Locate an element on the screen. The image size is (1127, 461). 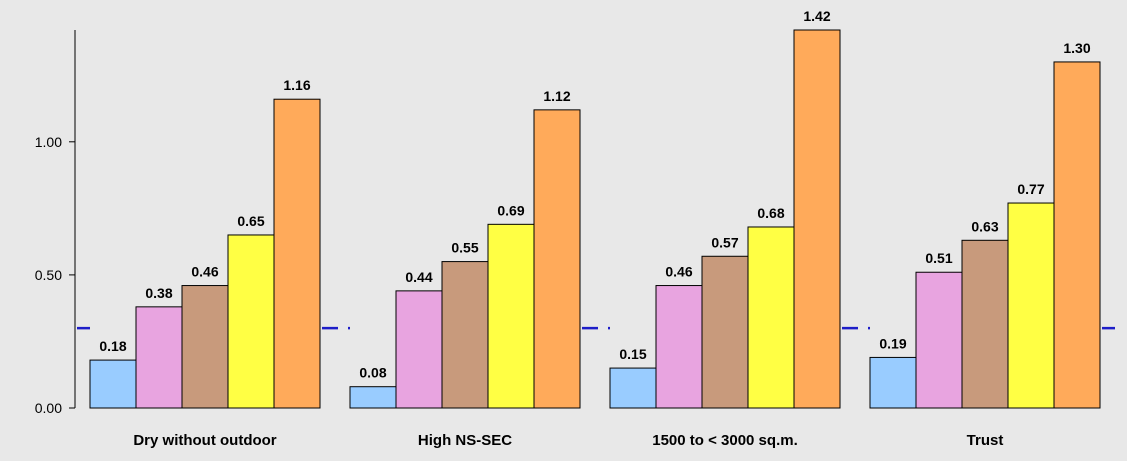
data-label: 1.16 is located at coordinates (296, 85).